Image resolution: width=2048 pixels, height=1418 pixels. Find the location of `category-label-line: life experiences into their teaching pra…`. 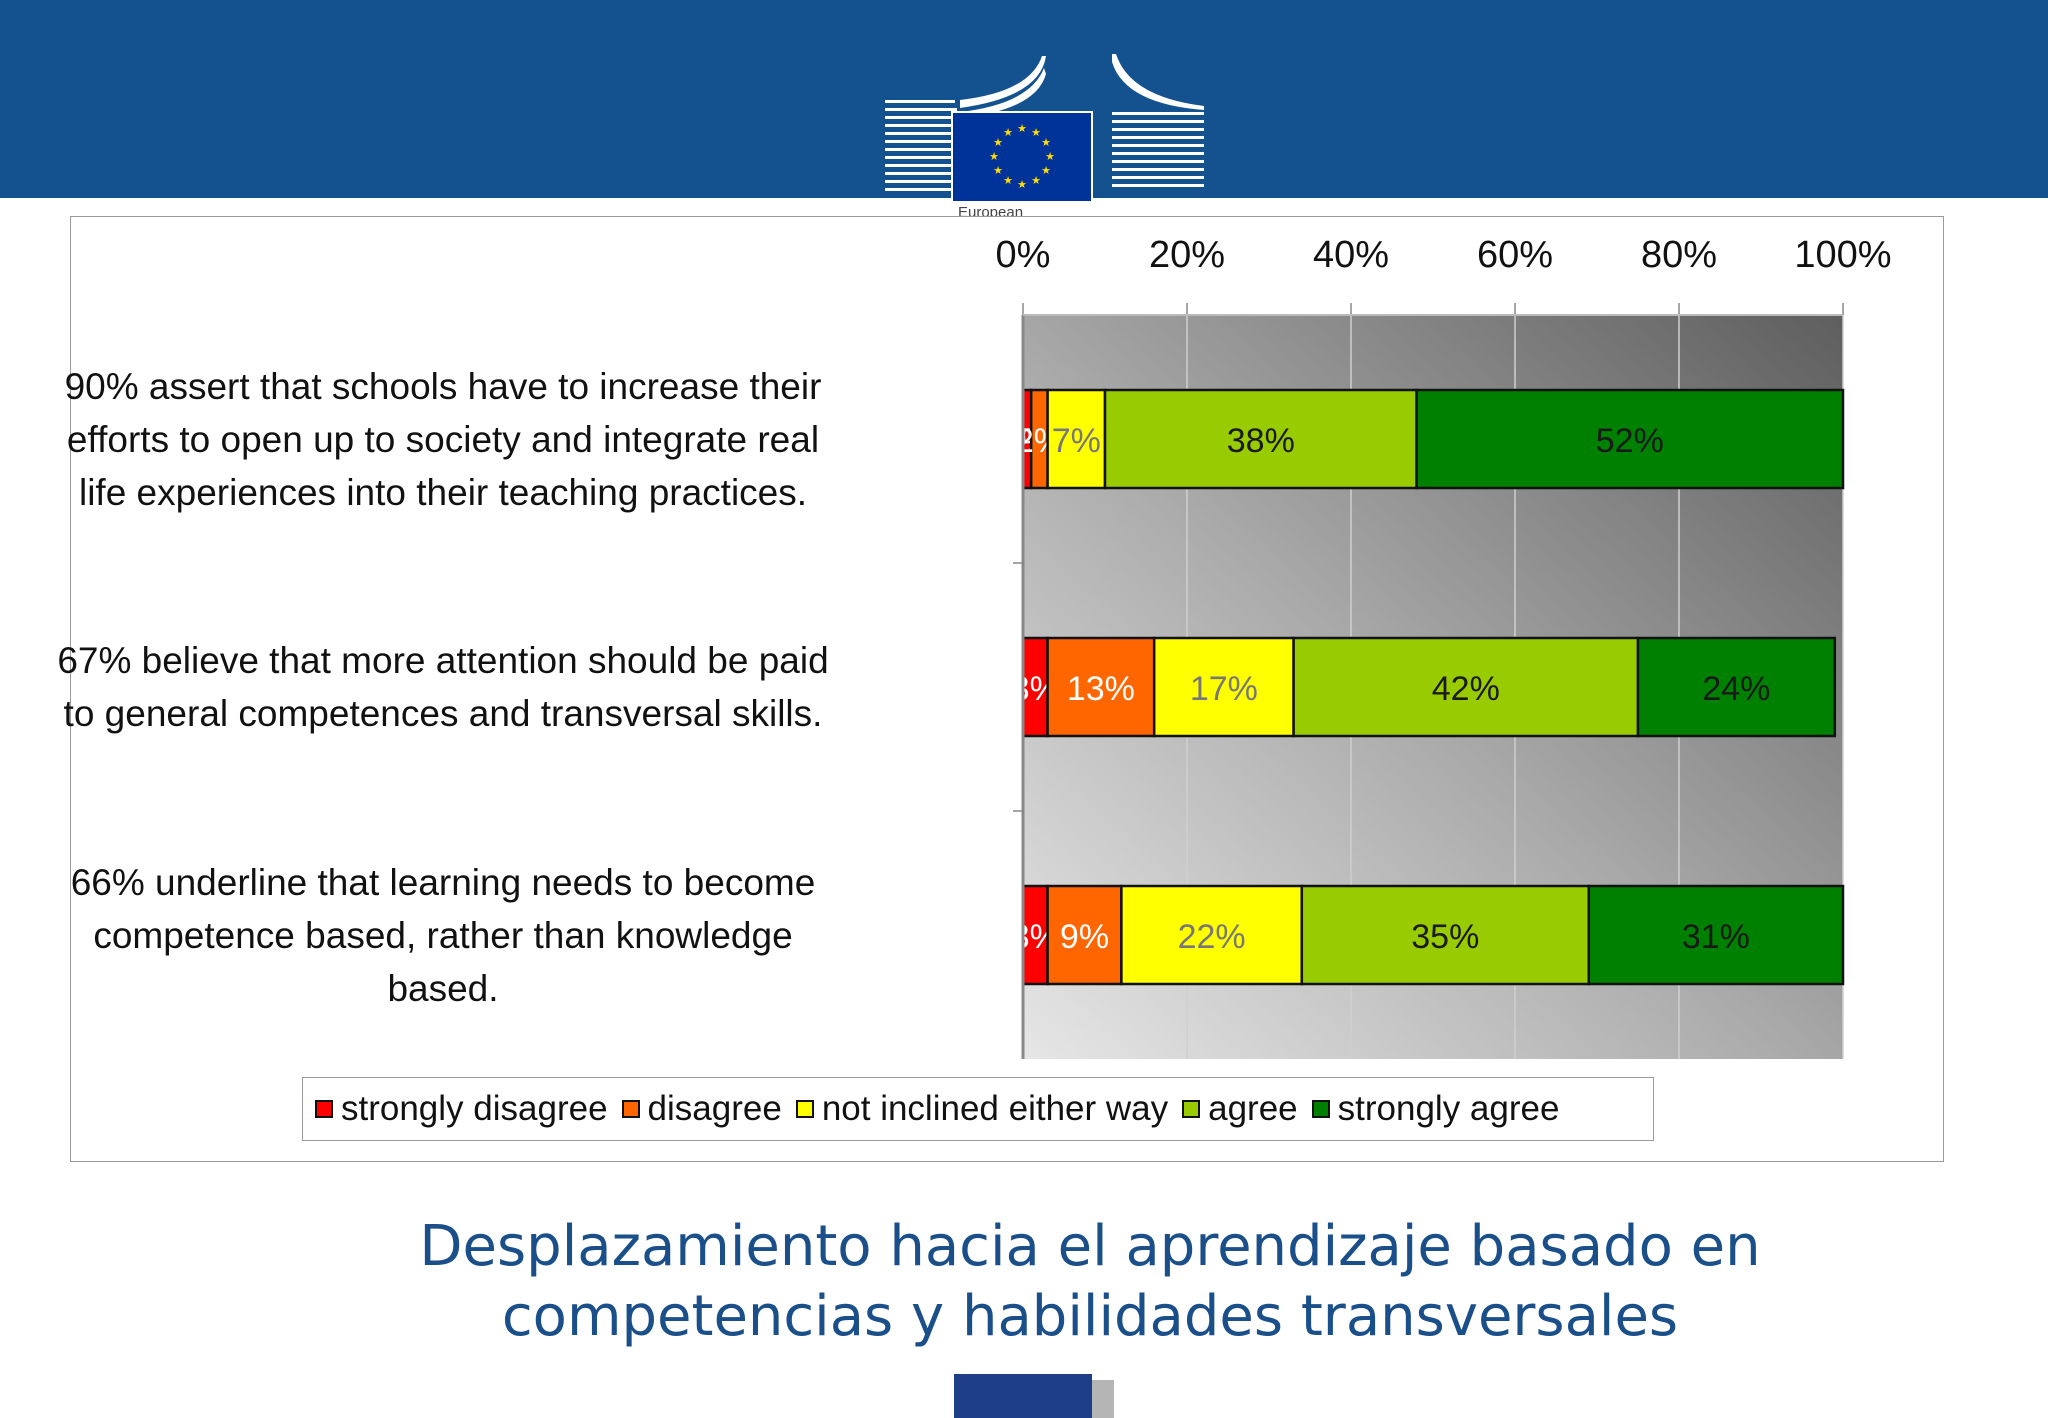

category-label-line: life experiences into their teaching pra… is located at coordinates (443, 492).